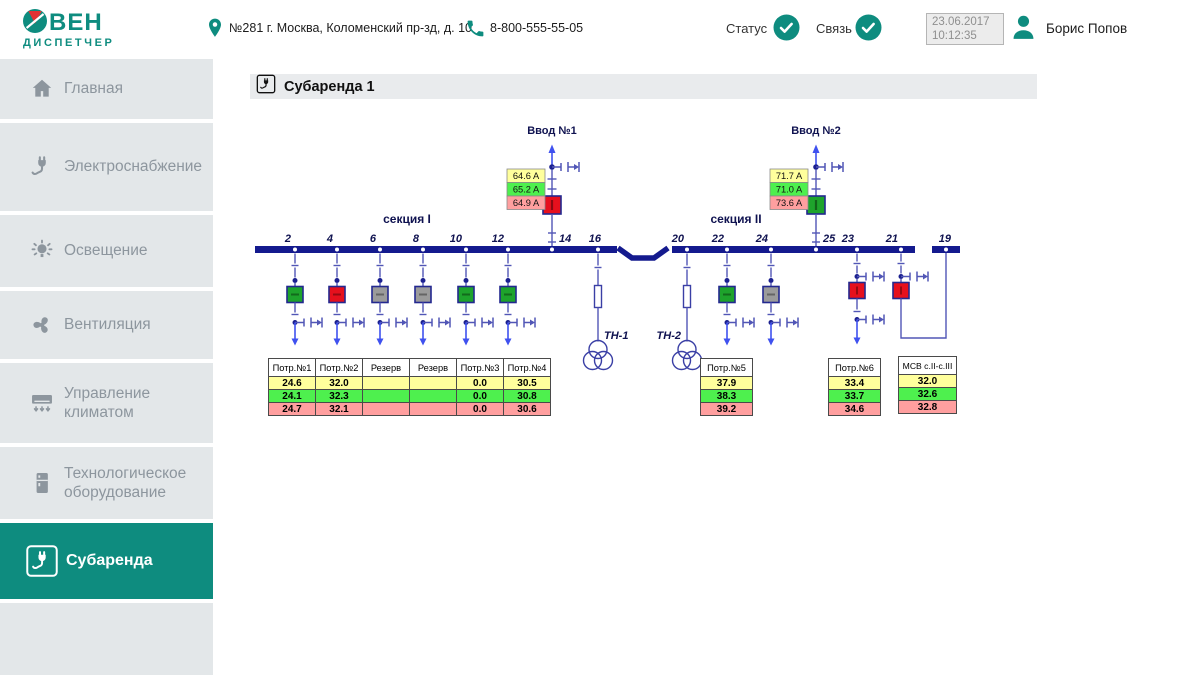 The image size is (1200, 675). What do you see at coordinates (855, 368) in the screenshot?
I see `table-cell: Потр.№6` at bounding box center [855, 368].